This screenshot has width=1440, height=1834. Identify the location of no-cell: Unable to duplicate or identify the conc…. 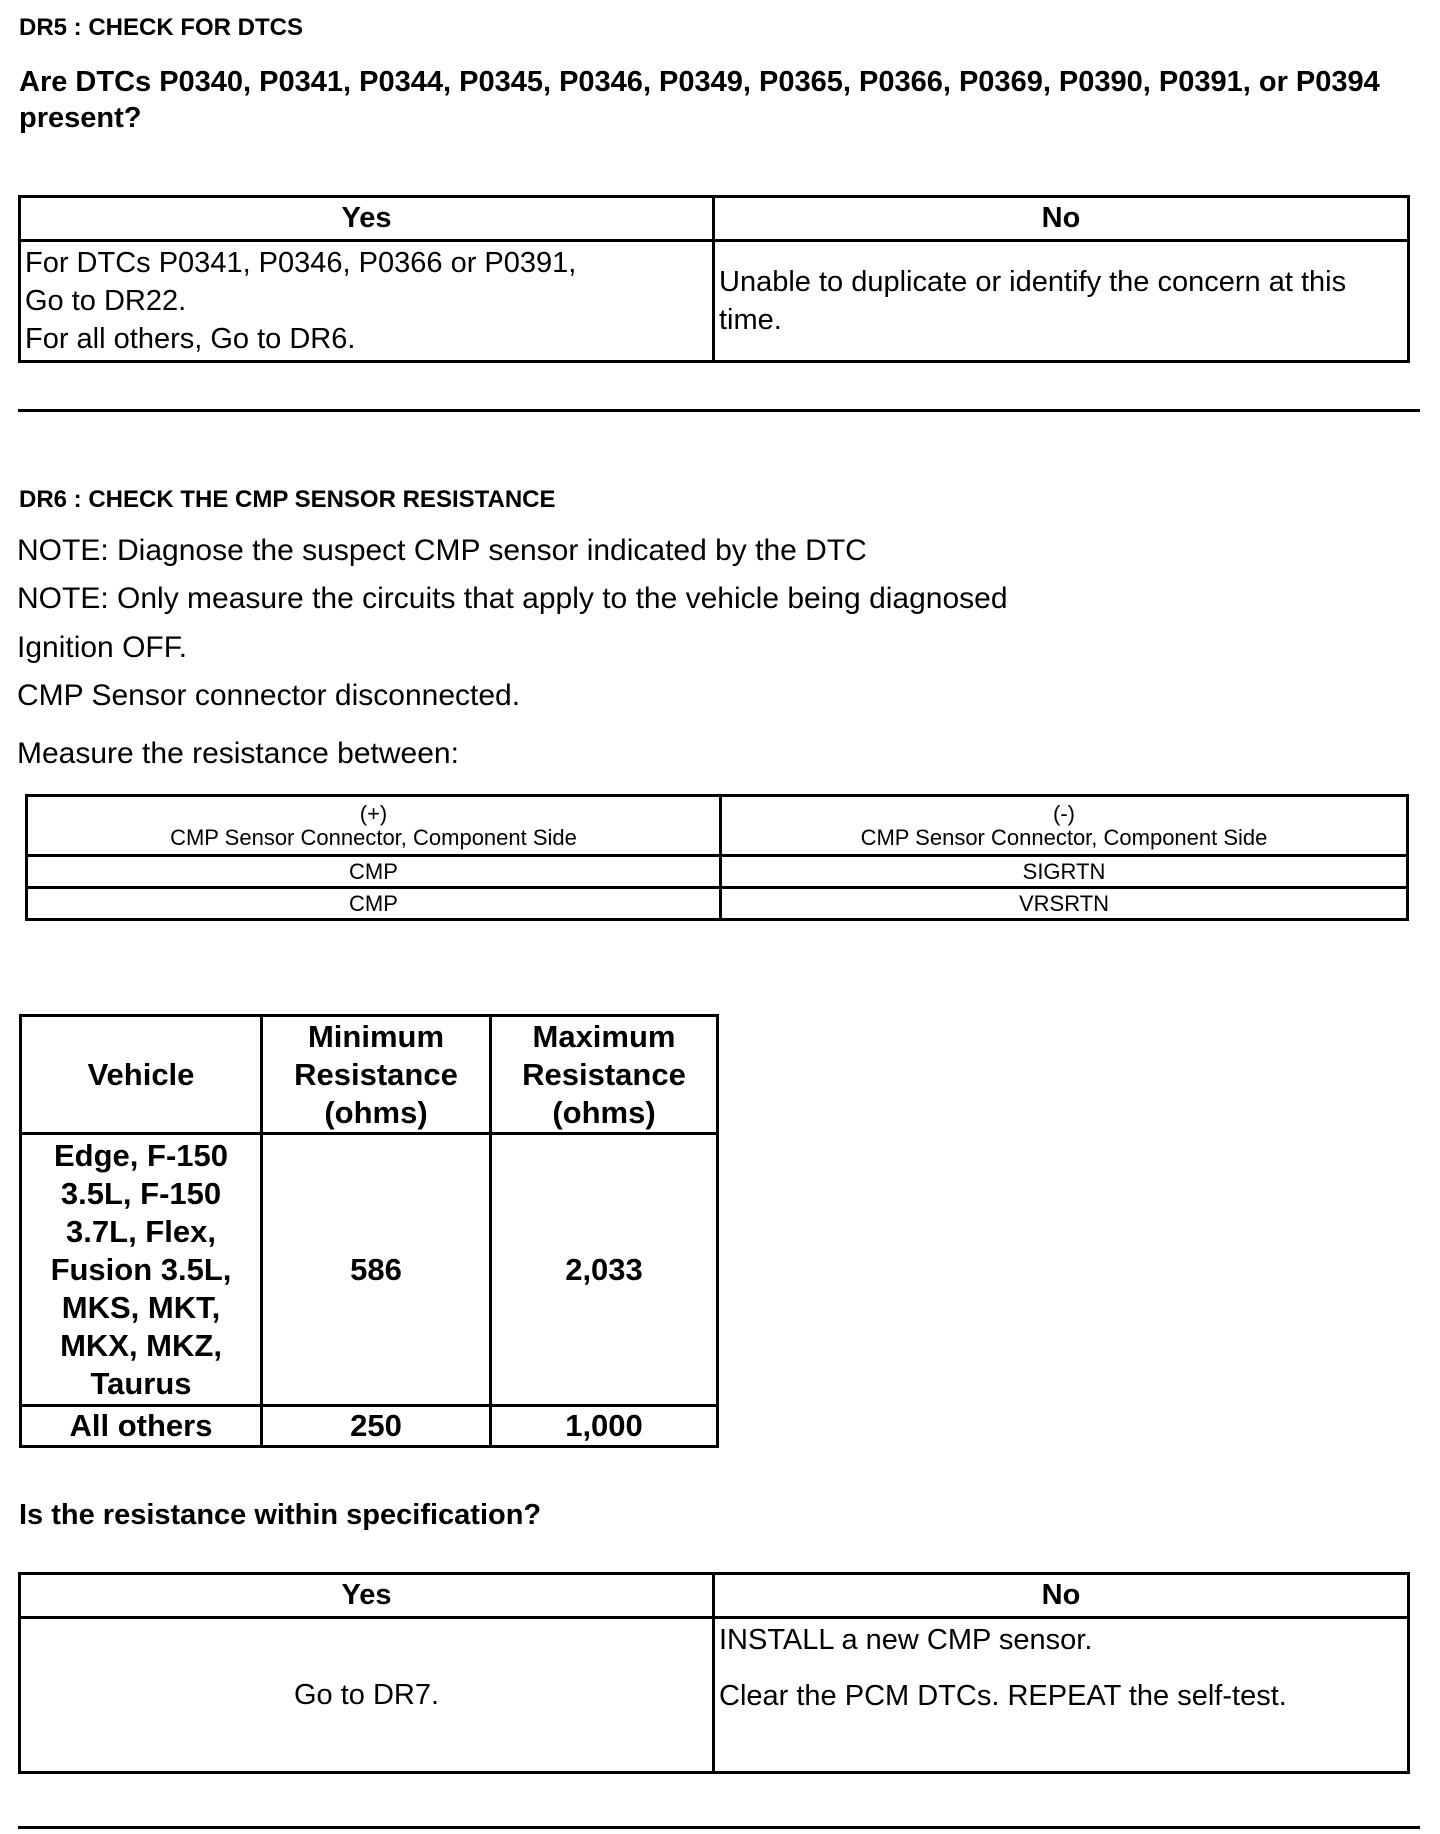
(1061, 301).